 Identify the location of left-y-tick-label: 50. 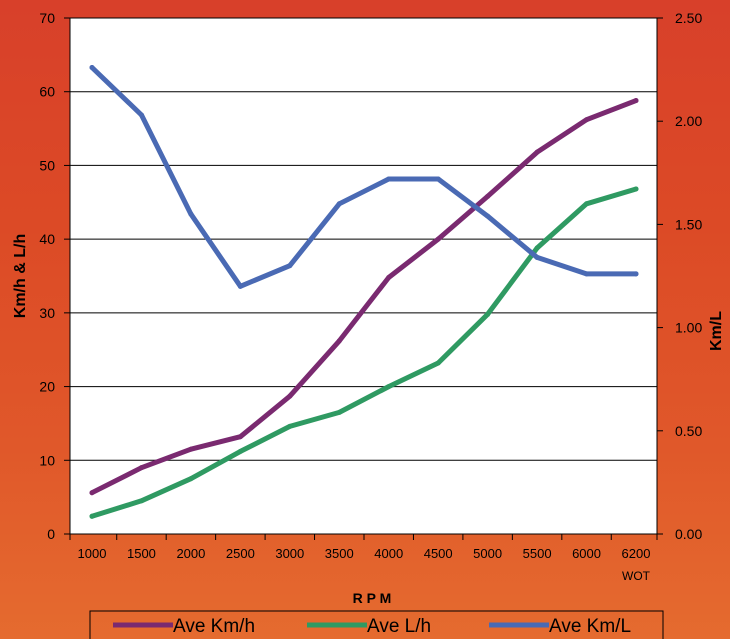
(47, 165).